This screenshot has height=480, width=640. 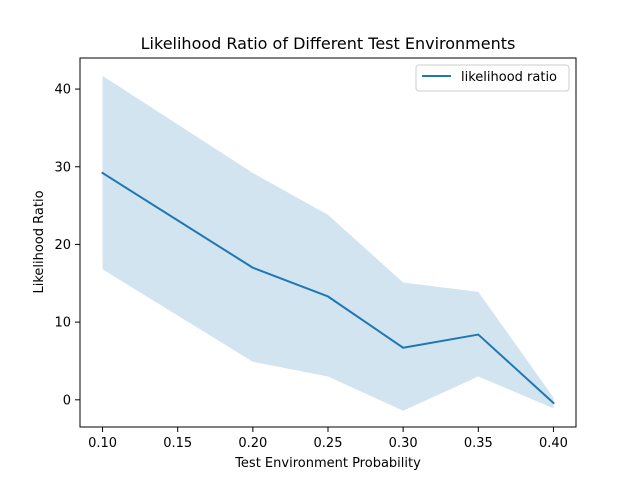 I want to click on x-tick-label: 0.20, so click(x=252, y=443).